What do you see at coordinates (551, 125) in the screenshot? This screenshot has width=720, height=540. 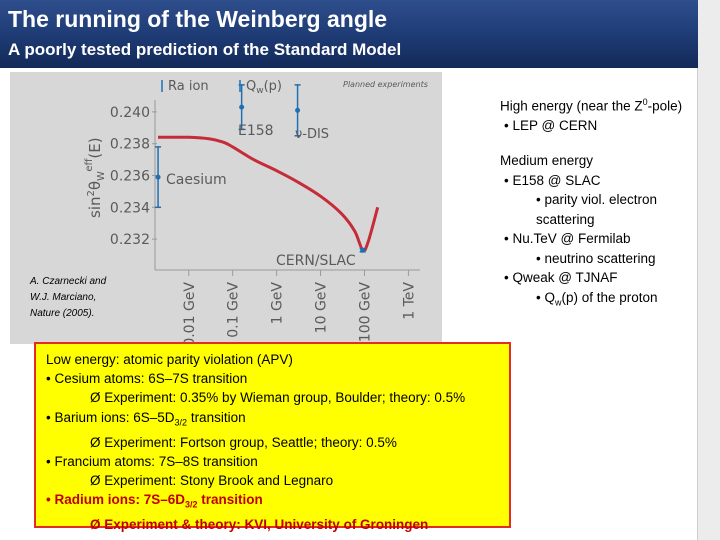 I see `lep-item: • LEP @ CERN` at bounding box center [551, 125].